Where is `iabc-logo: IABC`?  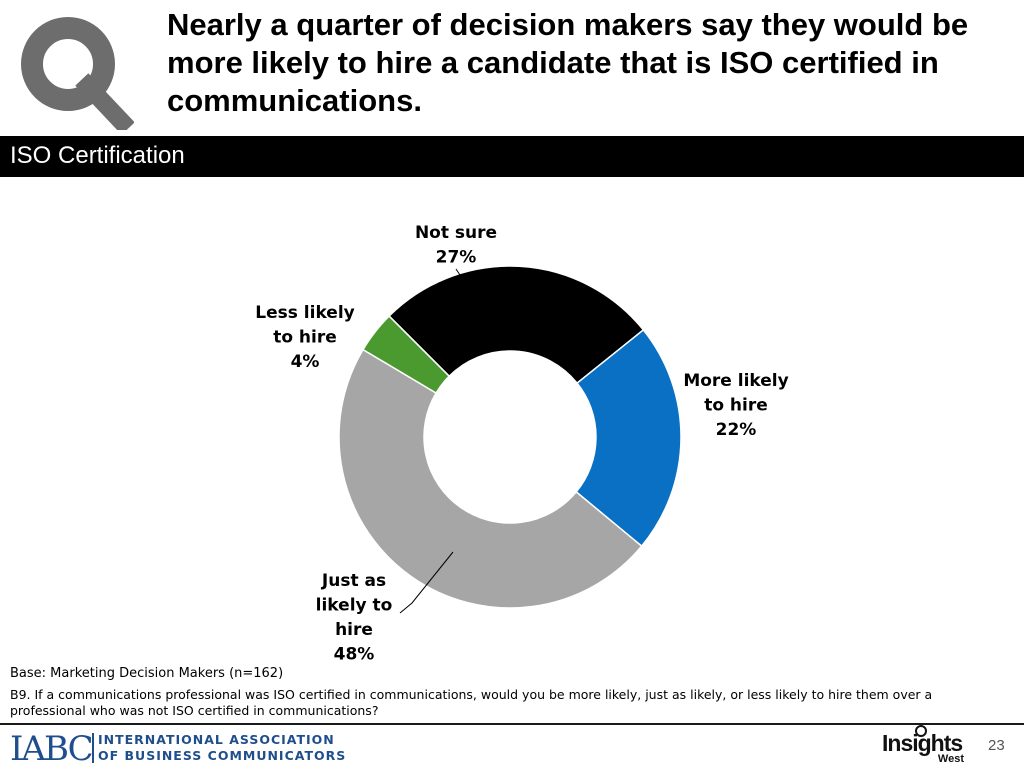
iabc-logo: IABC is located at coordinates (52, 749).